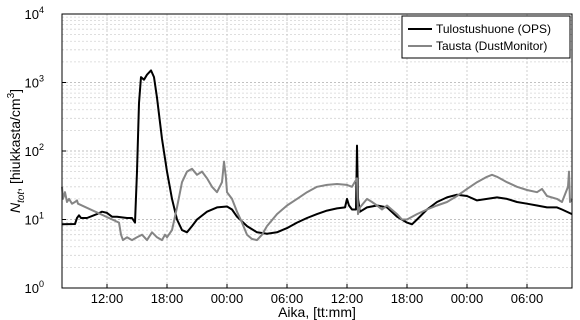  Describe the element at coordinates (317, 295) in the screenshot. I see `x-axis: 12:00 18:00 00:00 06:00 12:00 18:00 00:00 06:00` at that location.